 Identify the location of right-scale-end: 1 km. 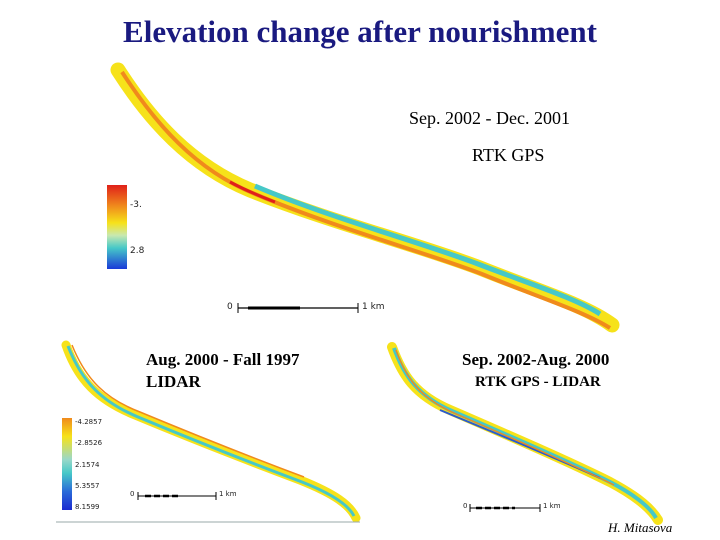
(552, 506).